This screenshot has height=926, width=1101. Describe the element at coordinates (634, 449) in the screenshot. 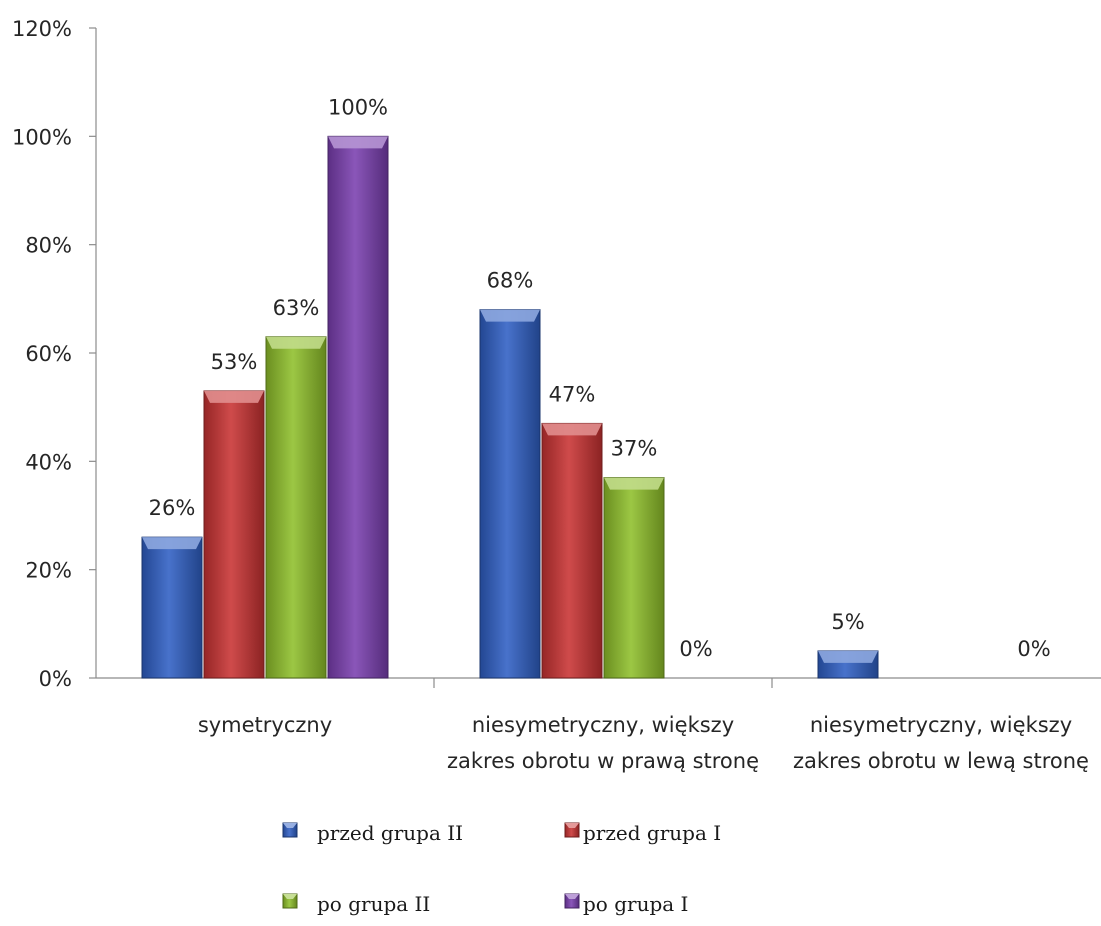

I see `data-label: 37%` at that location.